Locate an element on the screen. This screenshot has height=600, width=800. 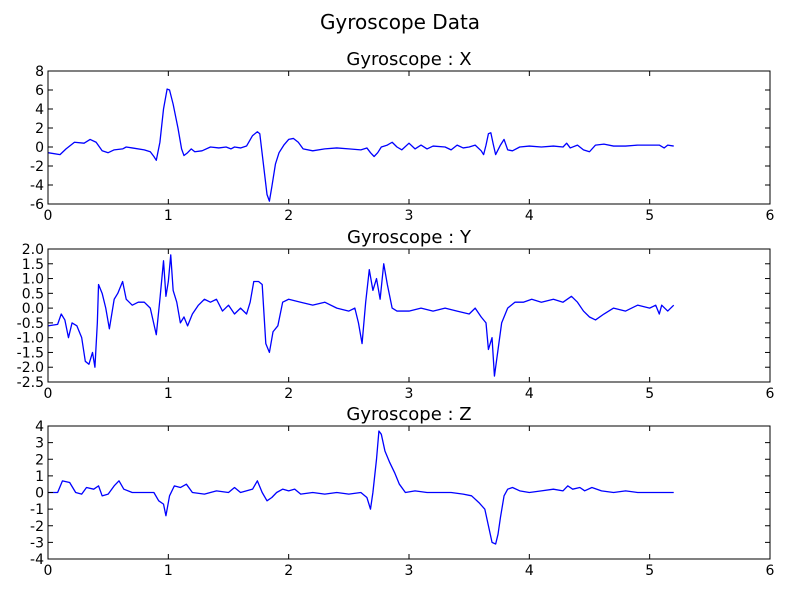
series-line-z is located at coordinates (361, 487).